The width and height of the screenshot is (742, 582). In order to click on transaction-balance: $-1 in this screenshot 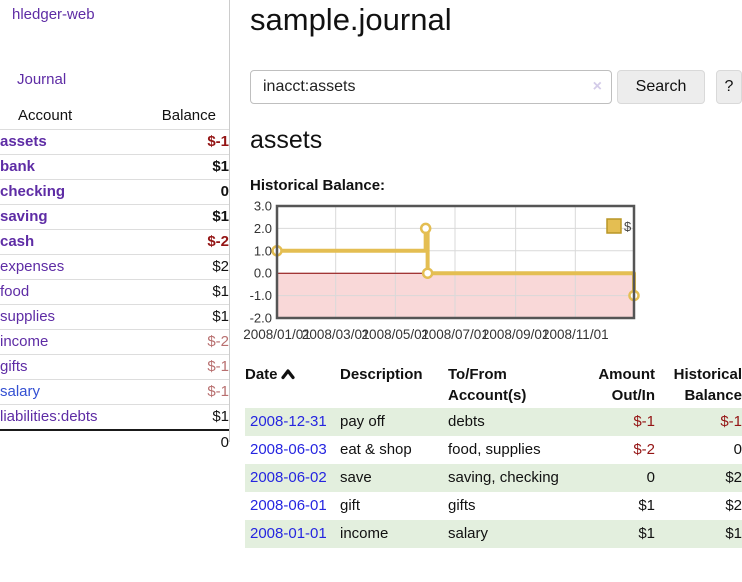, I will do `click(731, 421)`.